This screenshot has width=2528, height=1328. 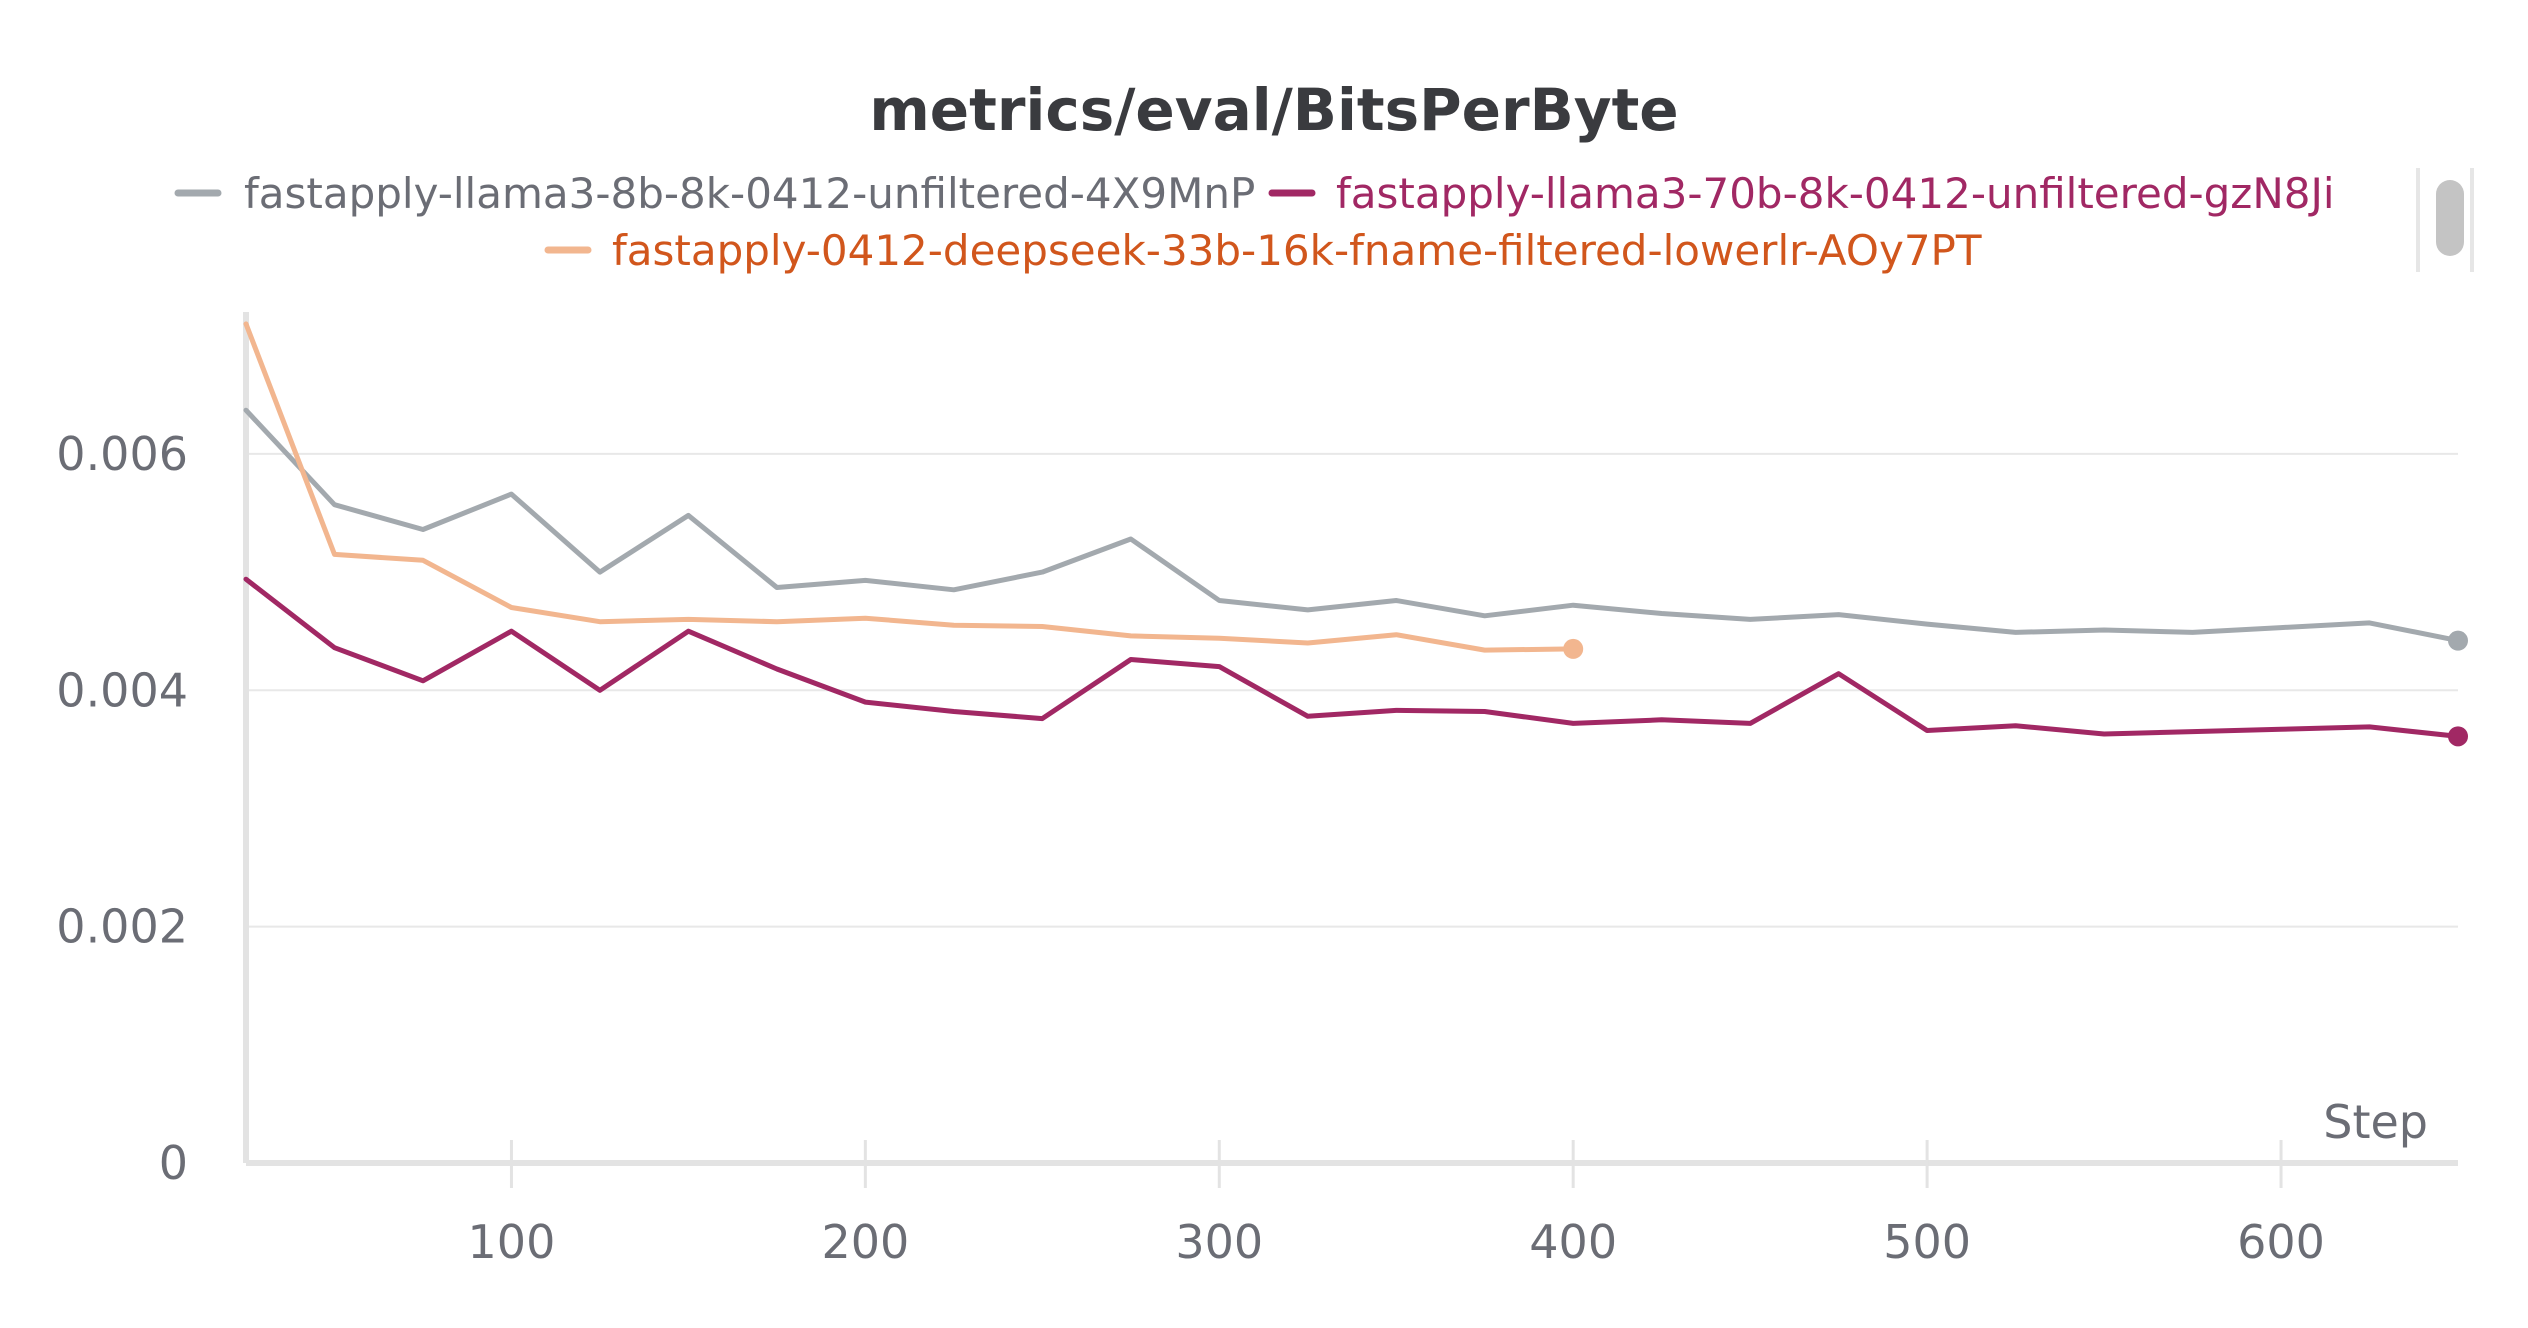 What do you see at coordinates (2450, 218) in the screenshot?
I see `legend-scrollbar-thumb` at bounding box center [2450, 218].